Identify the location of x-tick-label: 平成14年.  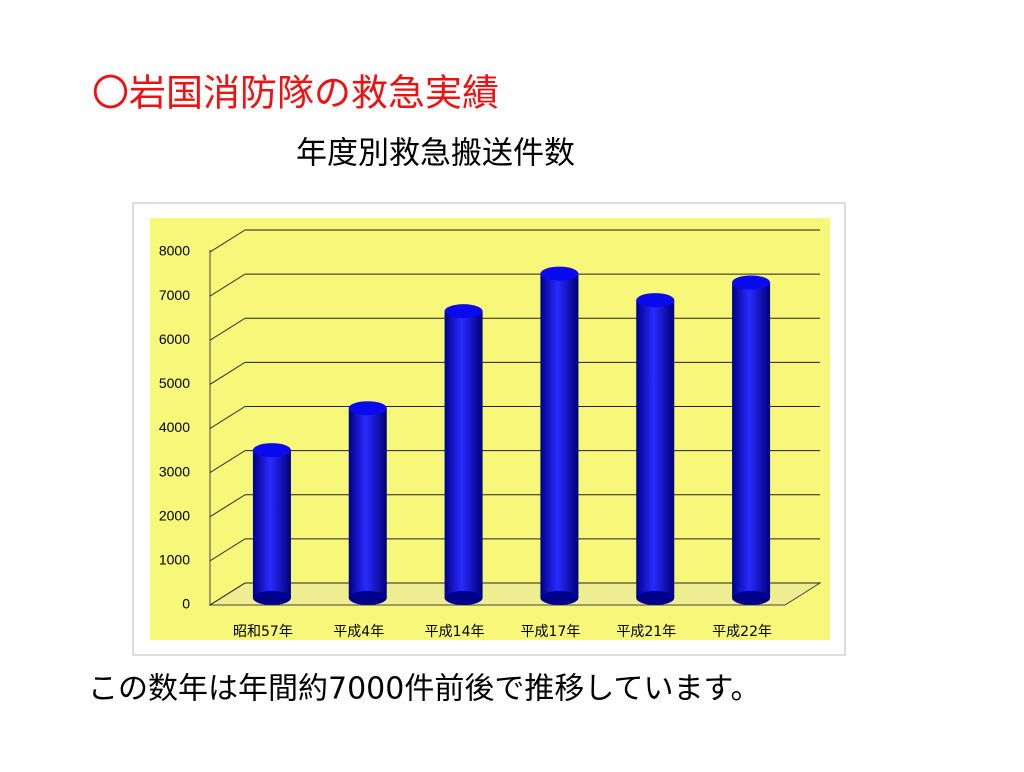
(455, 632).